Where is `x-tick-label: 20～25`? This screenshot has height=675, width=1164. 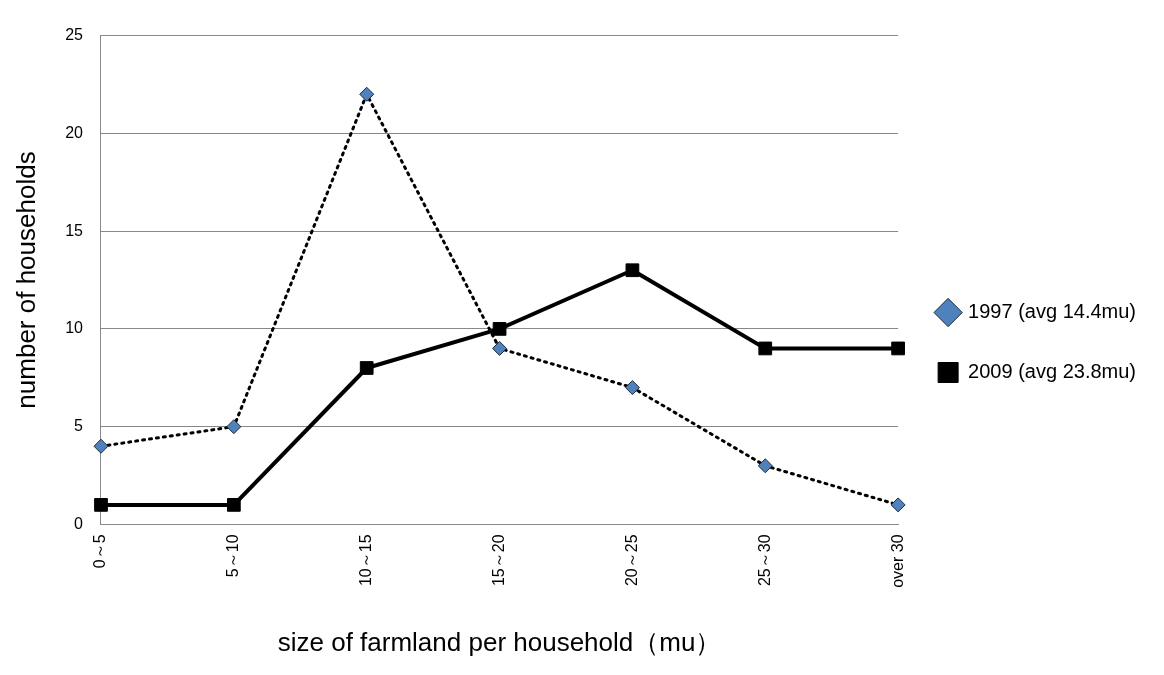 x-tick-label: 20～25 is located at coordinates (631, 560).